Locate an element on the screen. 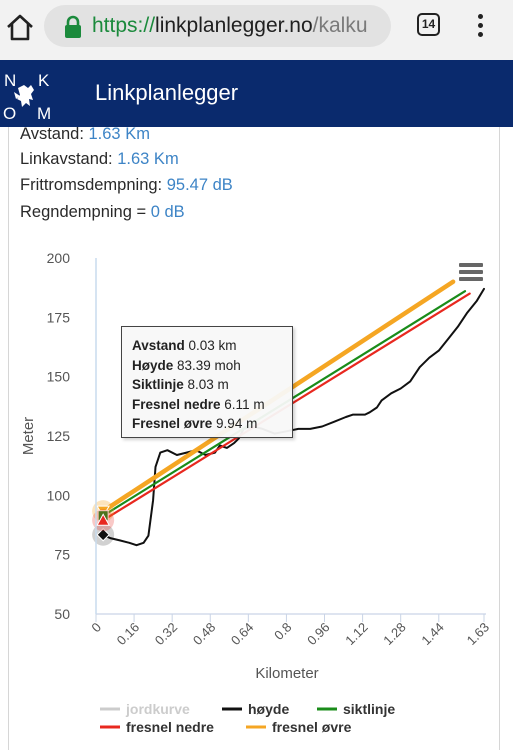 Image resolution: width=513 pixels, height=750 pixels. app-header: N K O M Linkplanlegger is located at coordinates (256, 93).